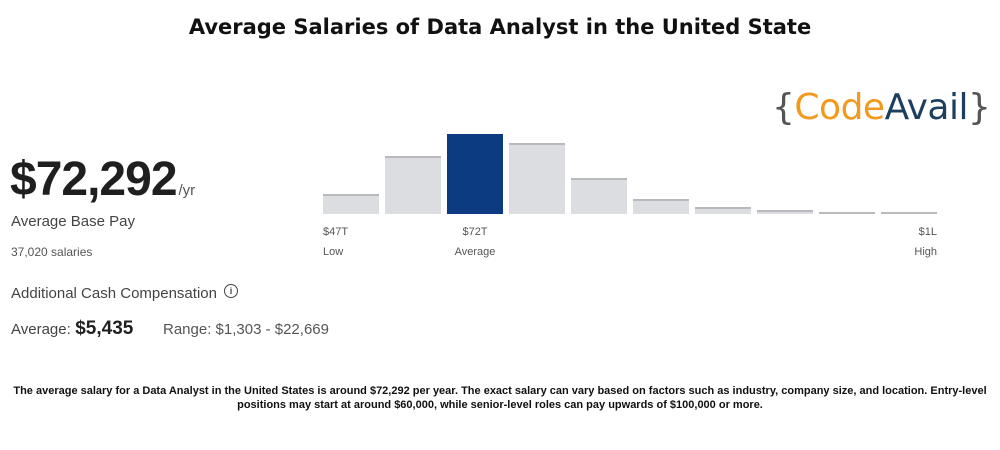 This screenshot has height=450, width=1000. Describe the element at coordinates (114, 293) in the screenshot. I see `additional-comp-title: Additional Cash Compensation` at that location.